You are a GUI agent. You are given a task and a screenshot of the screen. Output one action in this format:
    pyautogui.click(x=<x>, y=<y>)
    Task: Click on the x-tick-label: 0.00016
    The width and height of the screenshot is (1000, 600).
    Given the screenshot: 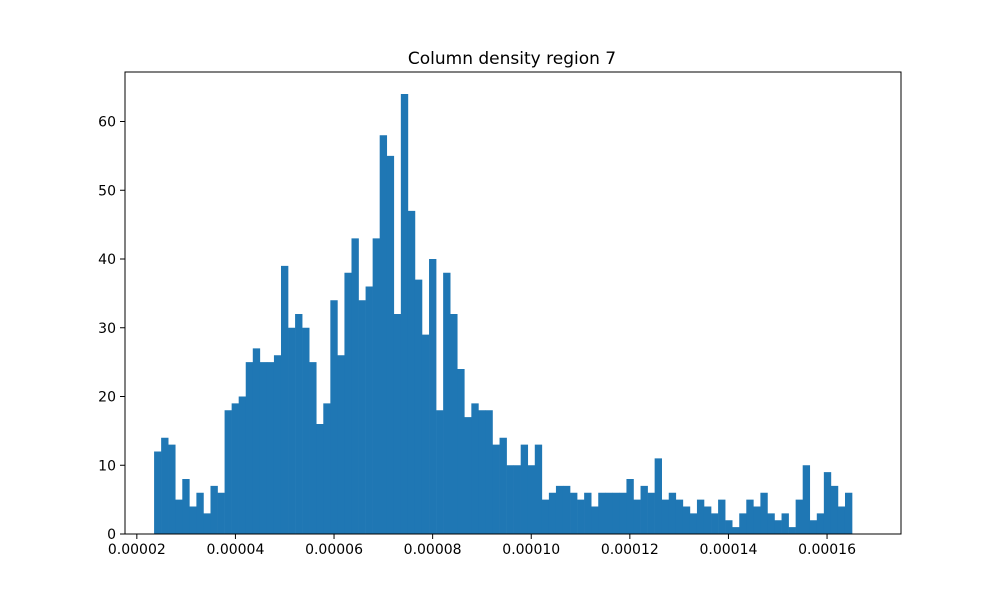 What is the action you would take?
    pyautogui.click(x=827, y=550)
    